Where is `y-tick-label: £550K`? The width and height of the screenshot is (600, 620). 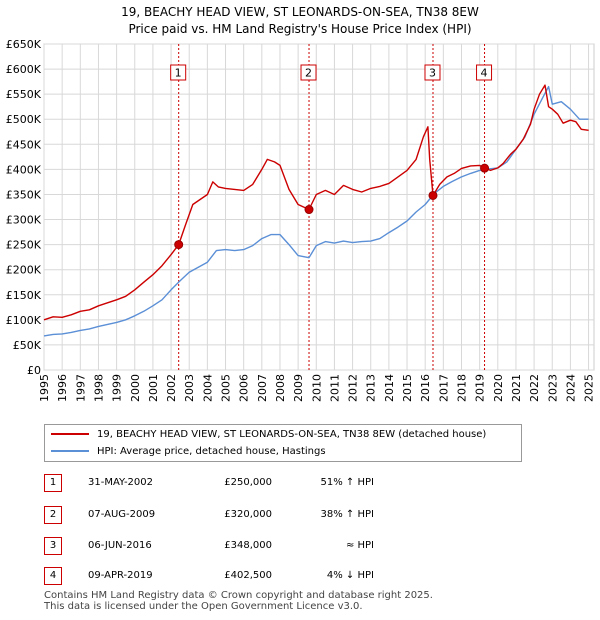
y-tick-label: £550K is located at coordinates (24, 94).